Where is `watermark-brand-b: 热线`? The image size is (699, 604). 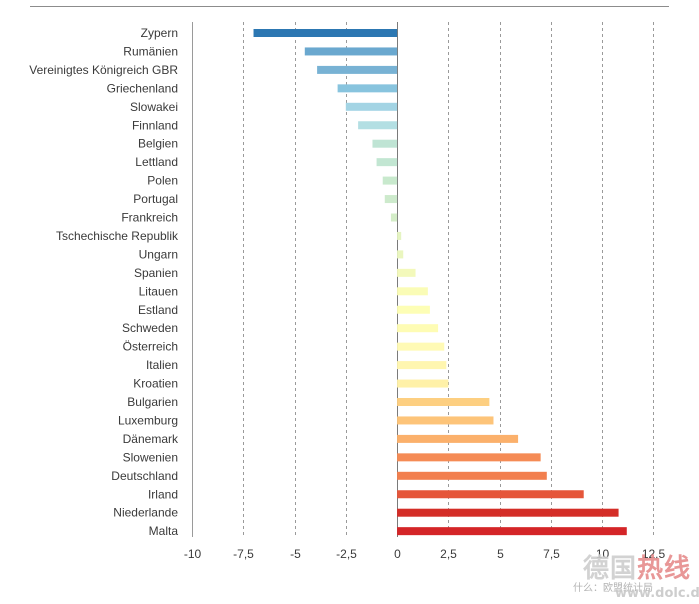
watermark-brand-b: 热线 is located at coordinates (664, 569).